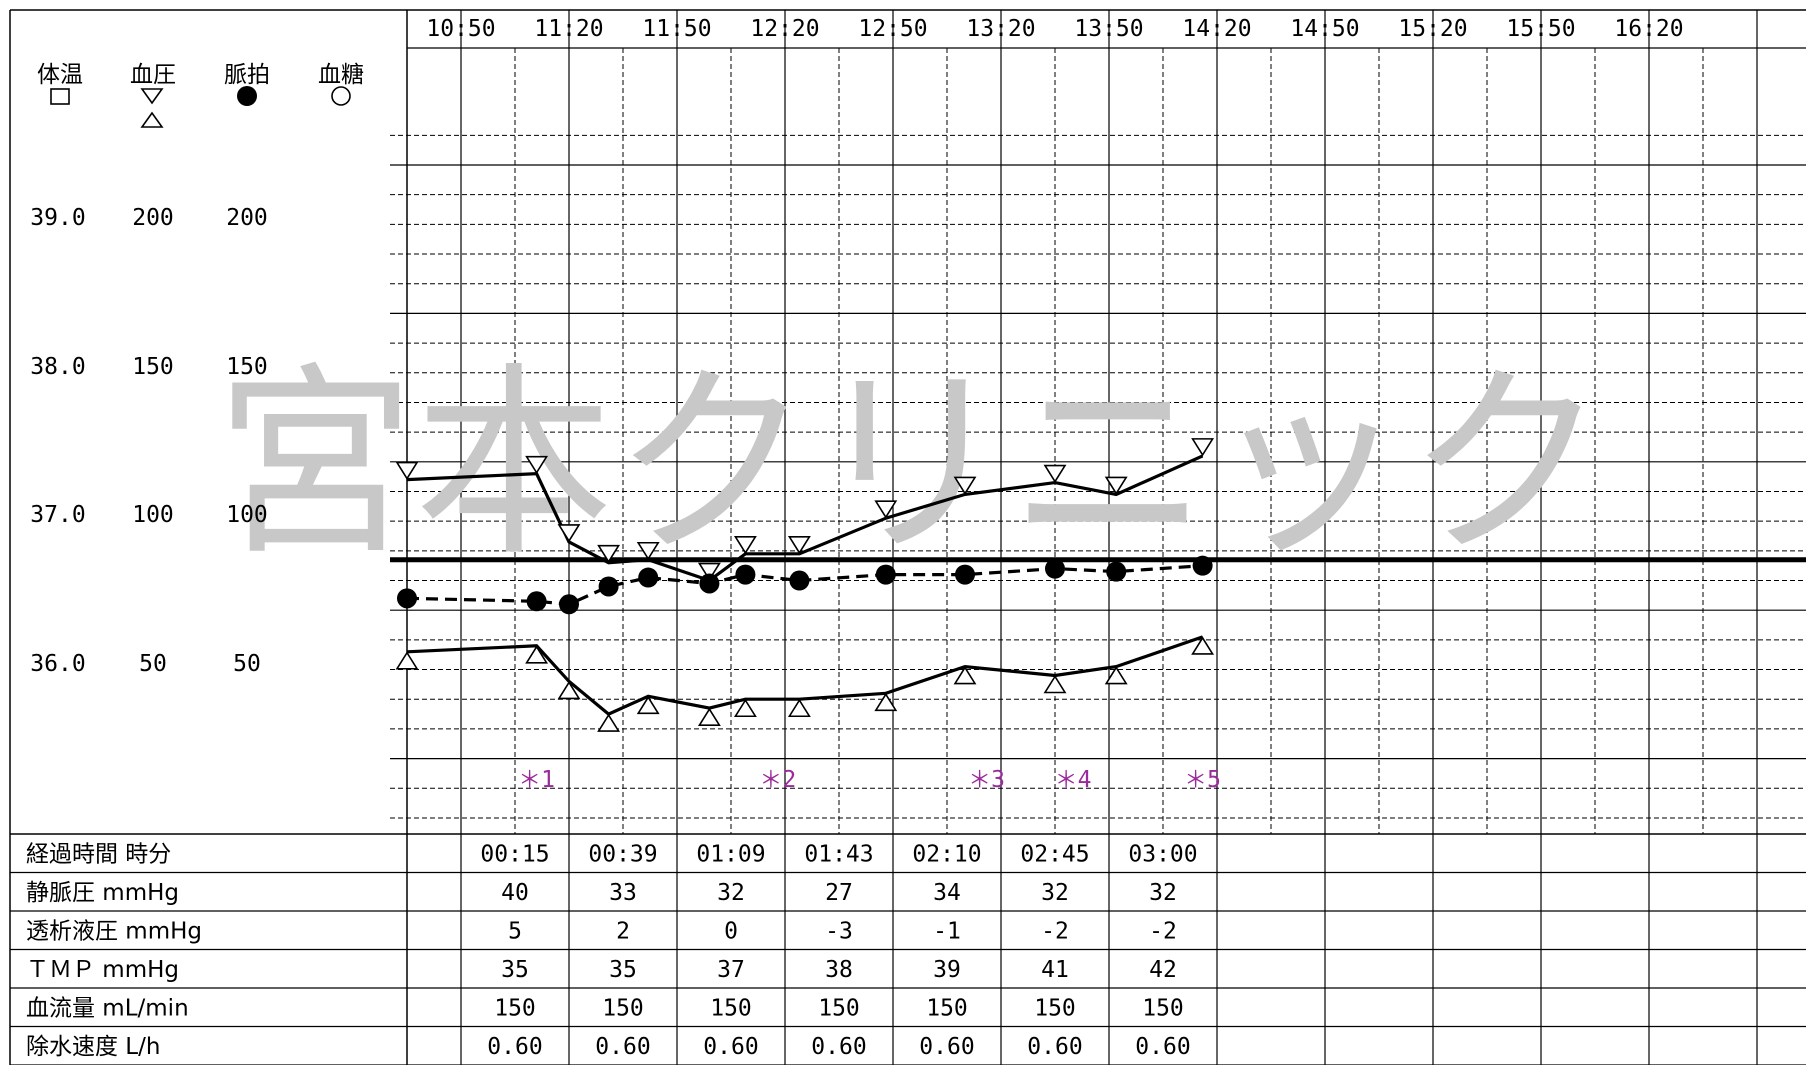 This screenshot has height=1065, width=1806. Describe the element at coordinates (460, 29) in the screenshot. I see `time-label: 10:50` at that location.